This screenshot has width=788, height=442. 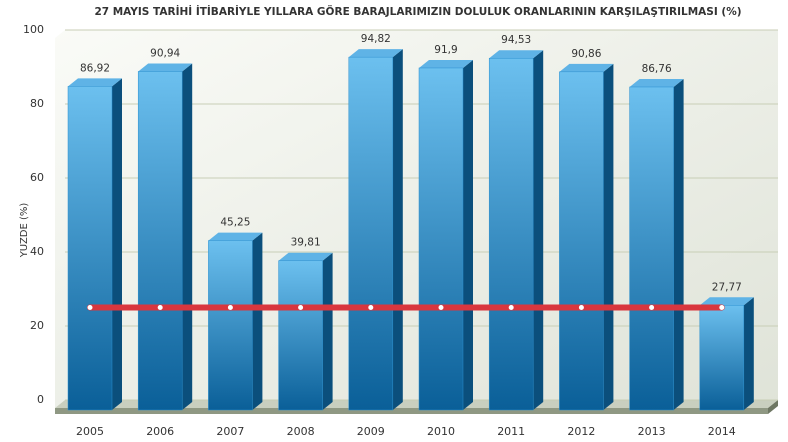 What do you see at coordinates (90, 431) in the screenshot?
I see `x-tick-label: 2005` at bounding box center [90, 431].